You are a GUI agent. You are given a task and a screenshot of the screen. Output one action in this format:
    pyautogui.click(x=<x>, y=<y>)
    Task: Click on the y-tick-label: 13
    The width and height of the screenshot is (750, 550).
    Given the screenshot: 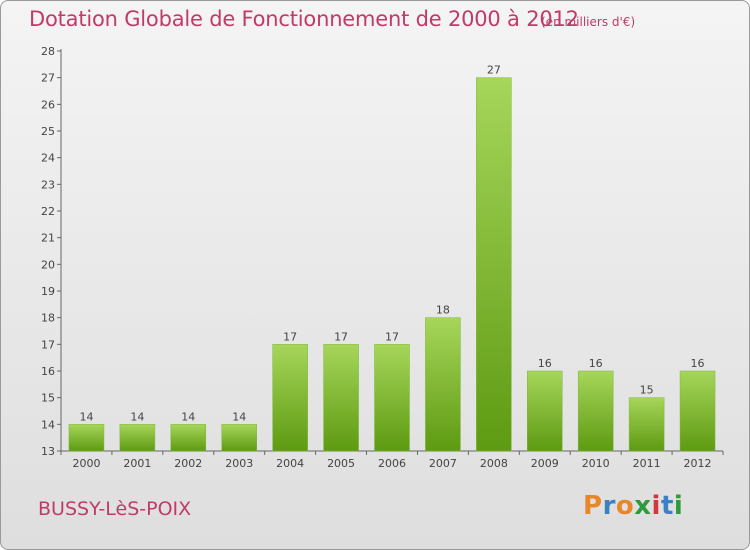 What is the action you would take?
    pyautogui.click(x=48, y=451)
    